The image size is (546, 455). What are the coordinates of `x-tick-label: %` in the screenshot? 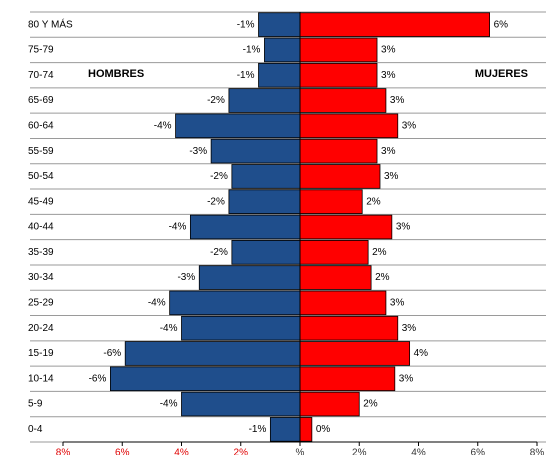 It's located at (300, 451).